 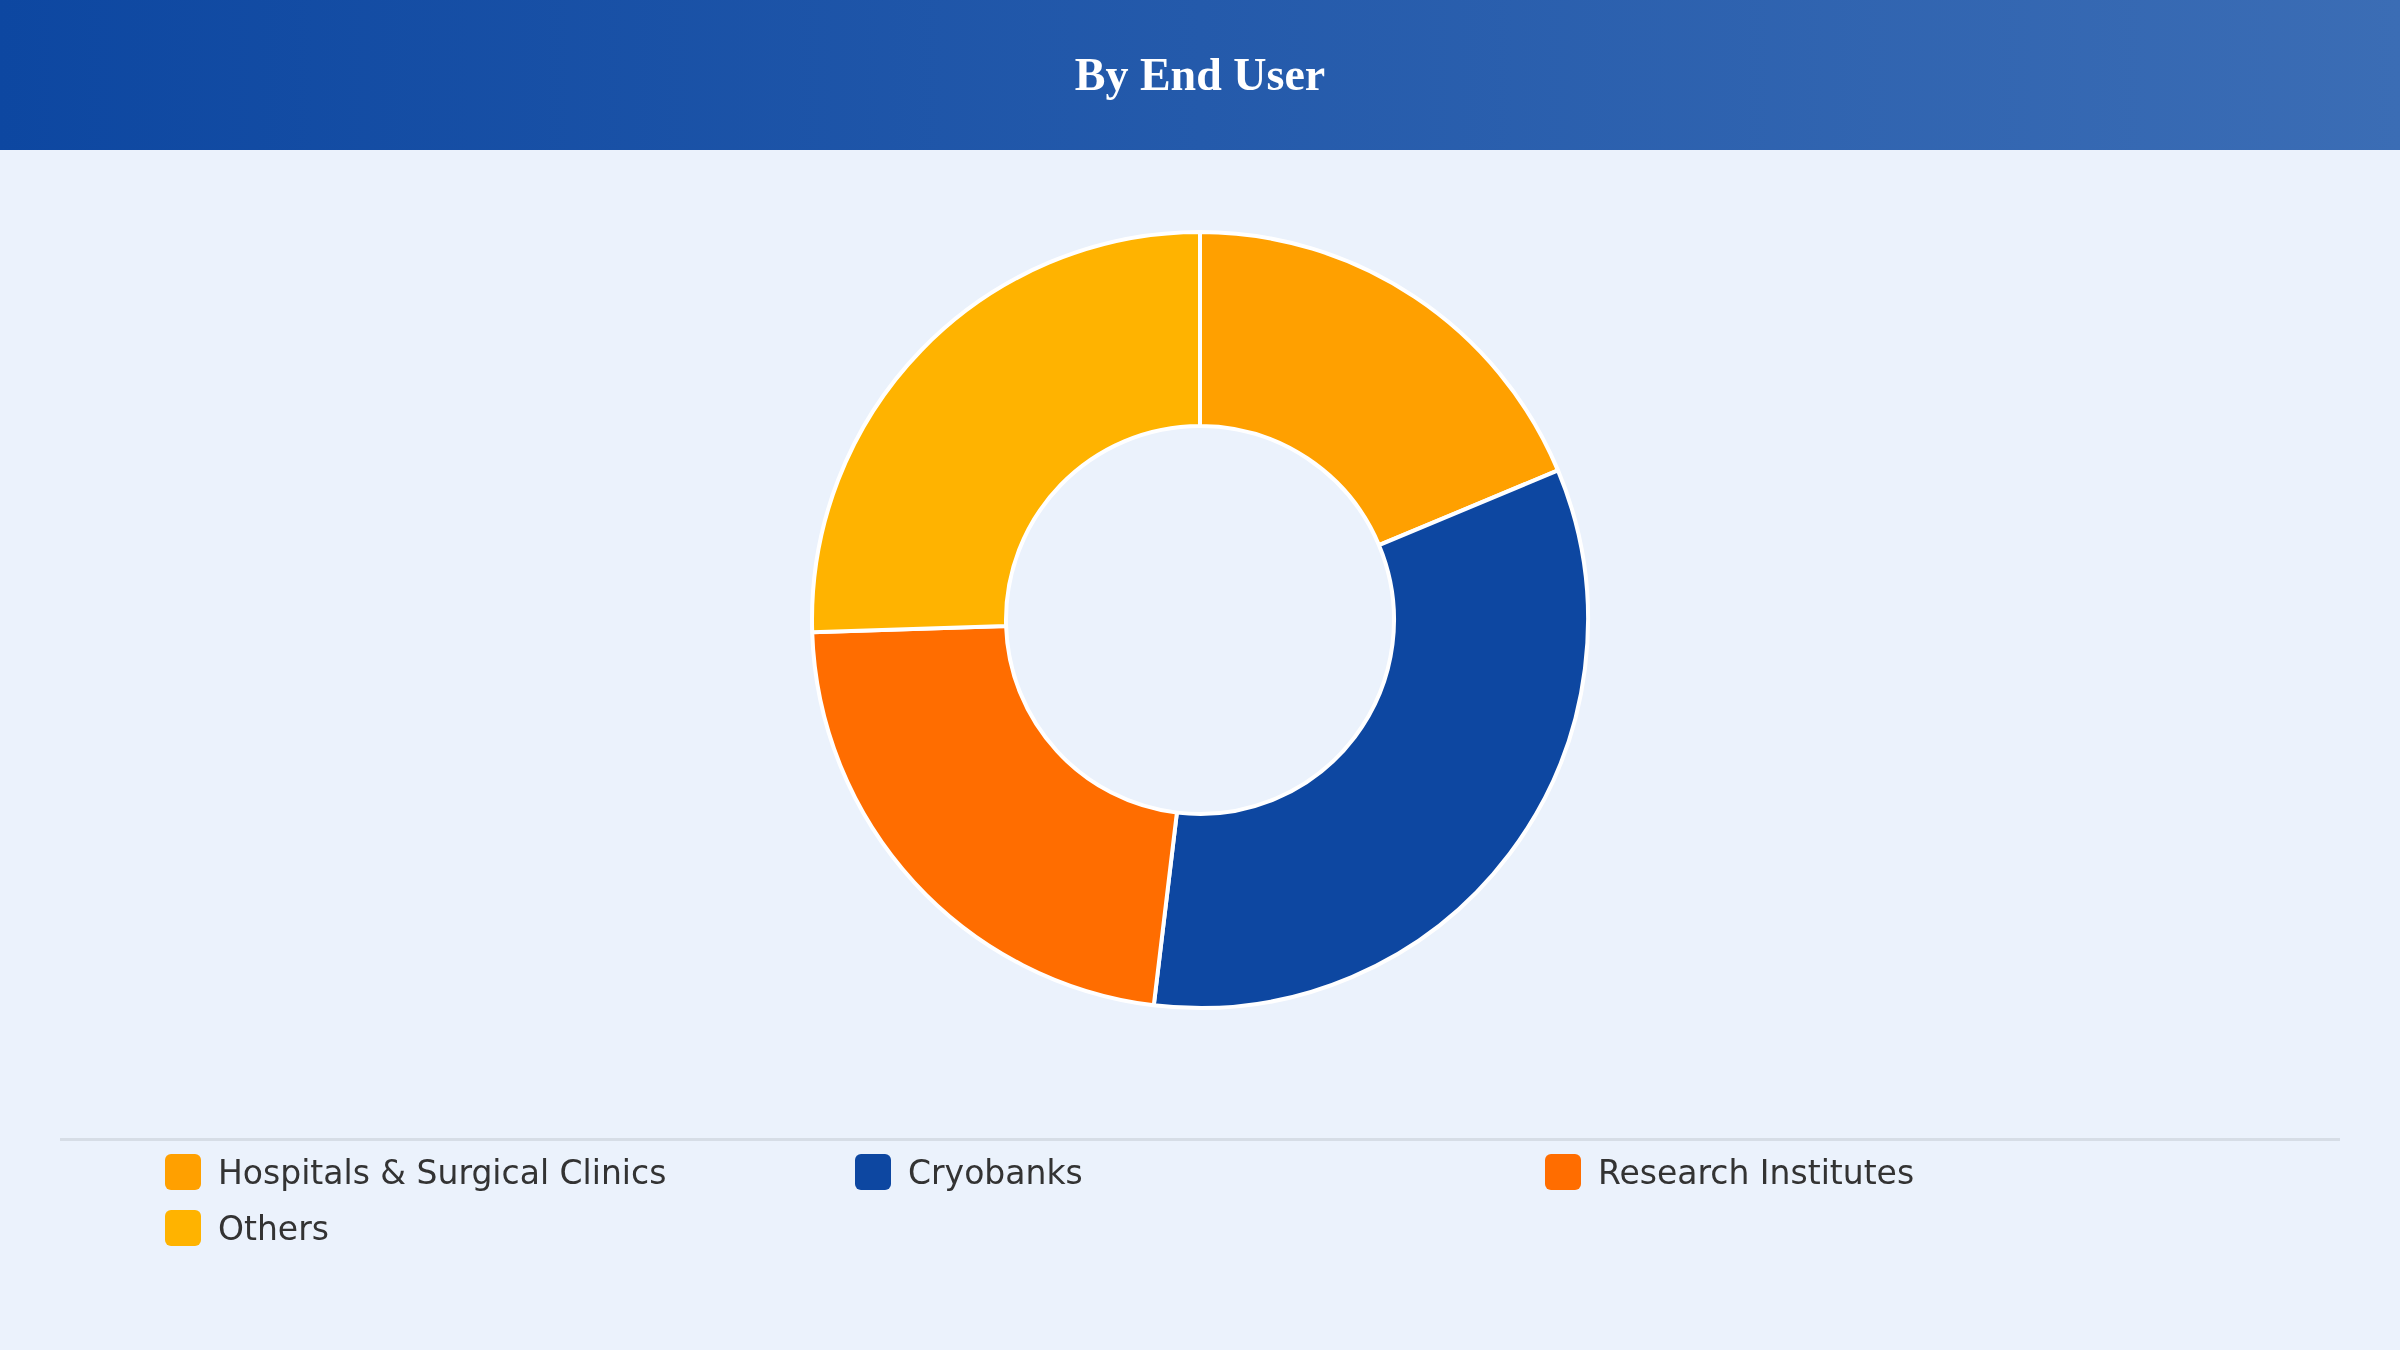 I want to click on legend-label: Hospitals & Surgical Clinics, so click(x=442, y=1172).